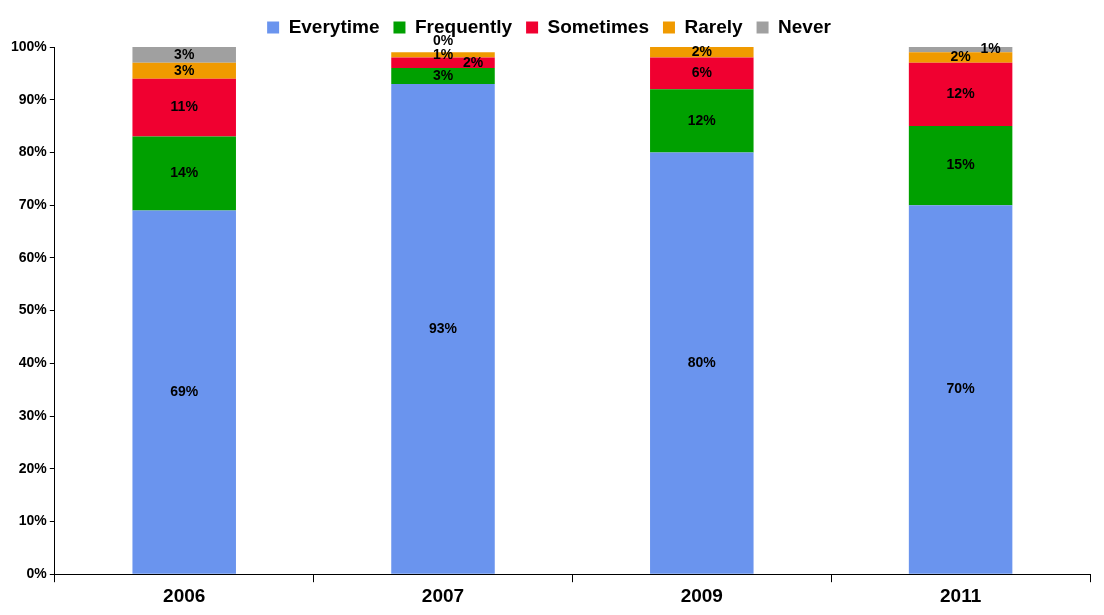  I want to click on y-tick-label: 60%, so click(33, 256).